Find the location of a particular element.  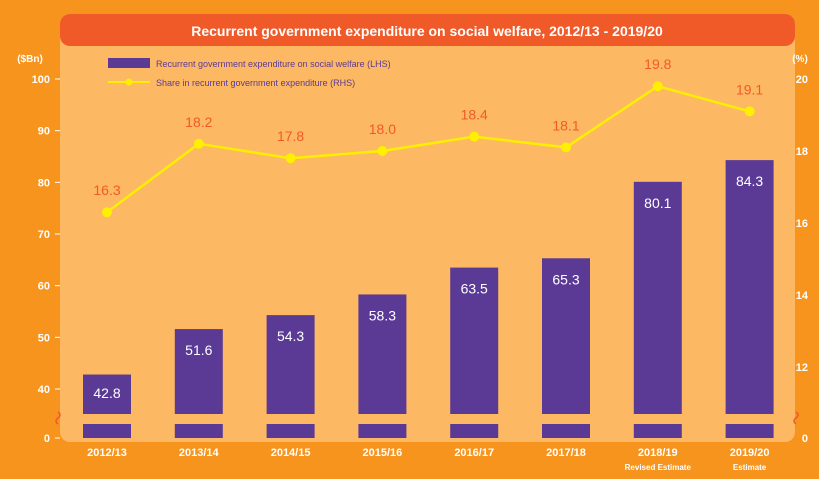

left-tick-label: 80 is located at coordinates (44, 183).